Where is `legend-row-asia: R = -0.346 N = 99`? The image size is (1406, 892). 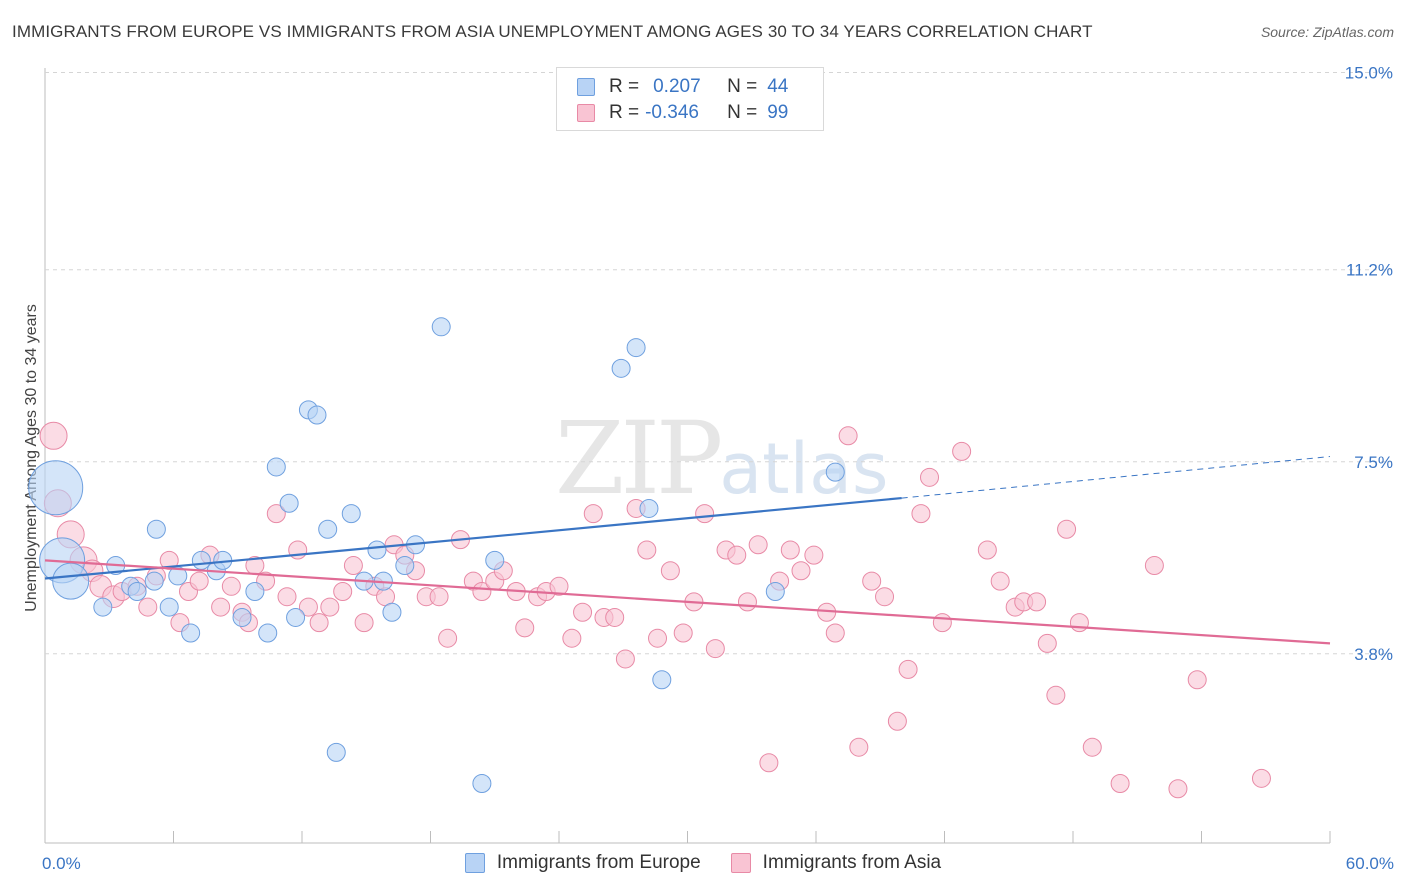
legend-row-asia: R = -0.346 N = 99 is located at coordinates (682, 113).